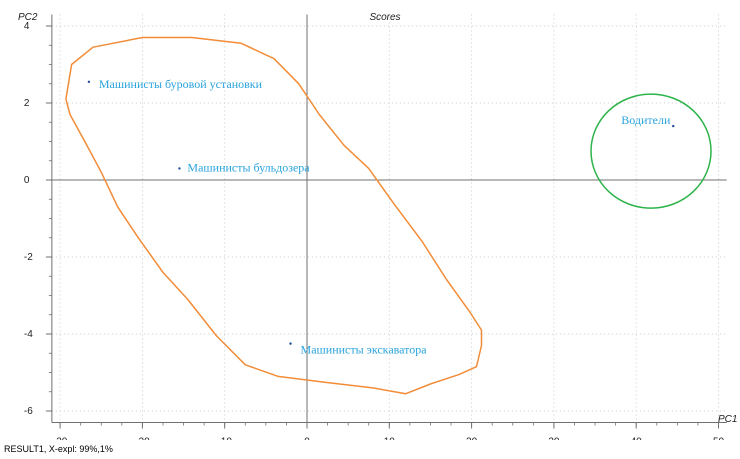 The width and height of the screenshot is (740, 459). Describe the element at coordinates (27, 180) in the screenshot. I see `y-tick-label: 0` at that location.